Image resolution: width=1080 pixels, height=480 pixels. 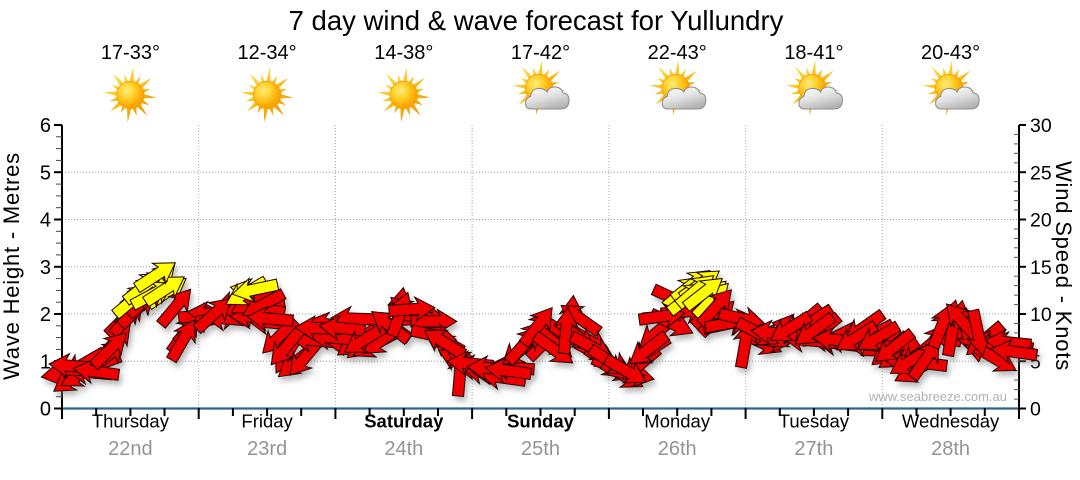 I want to click on svg-text: www.seabreeze.com.au, so click(x=937, y=396).